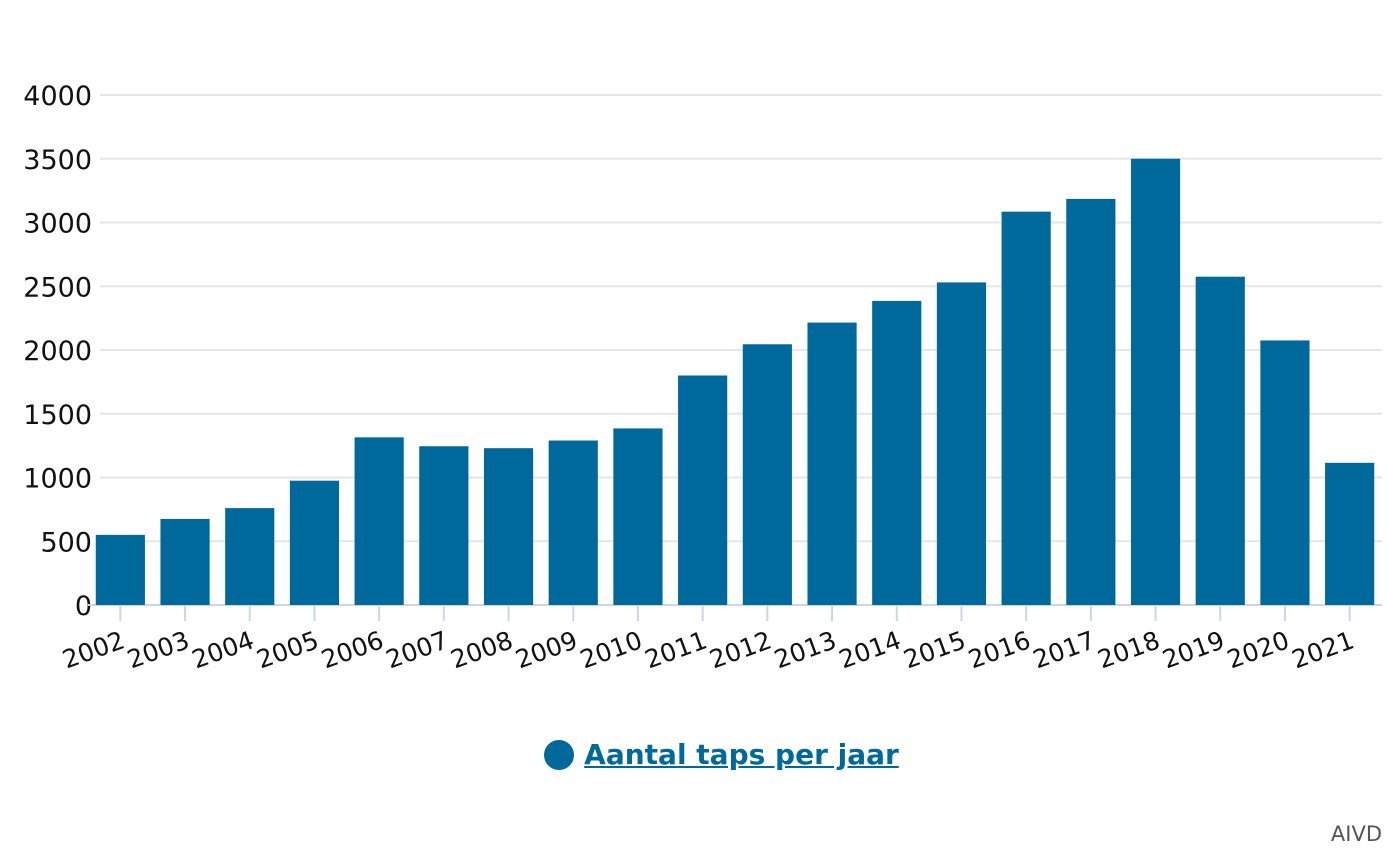 This screenshot has width=1400, height=855. What do you see at coordinates (57, 224) in the screenshot?
I see `y-tick-label: 3000` at bounding box center [57, 224].